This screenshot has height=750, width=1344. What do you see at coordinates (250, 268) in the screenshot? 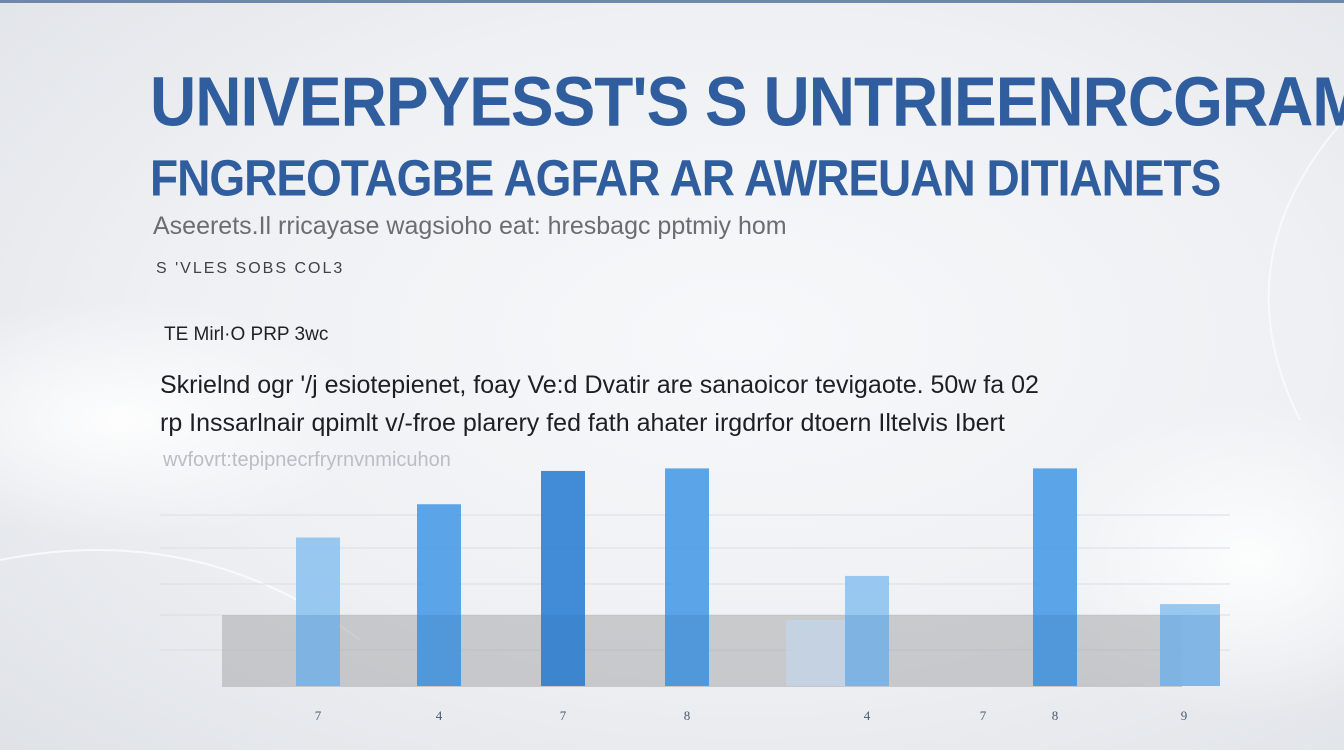
I see `section-tag: S 'VLES SOBS COL3` at bounding box center [250, 268].